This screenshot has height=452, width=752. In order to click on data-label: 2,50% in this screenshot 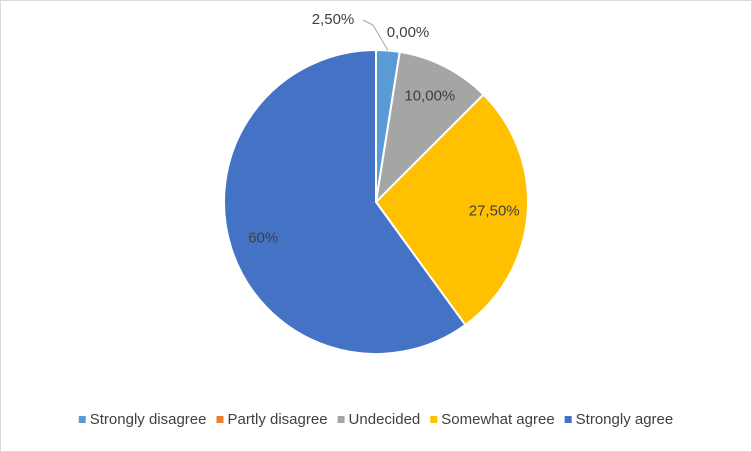, I will do `click(333, 19)`.